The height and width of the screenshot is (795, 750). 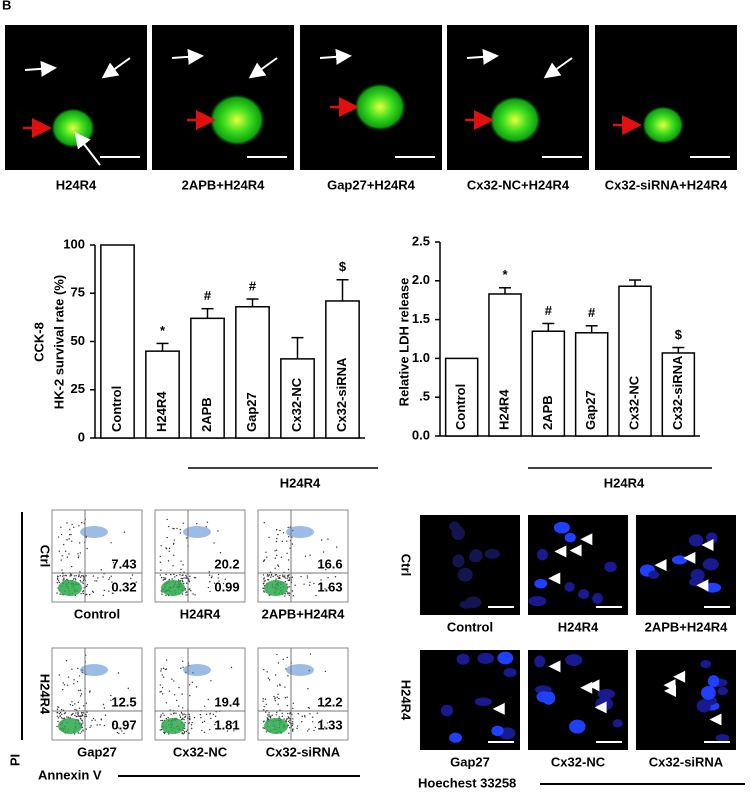 I want to click on significance-mark: $, so click(x=343, y=266).